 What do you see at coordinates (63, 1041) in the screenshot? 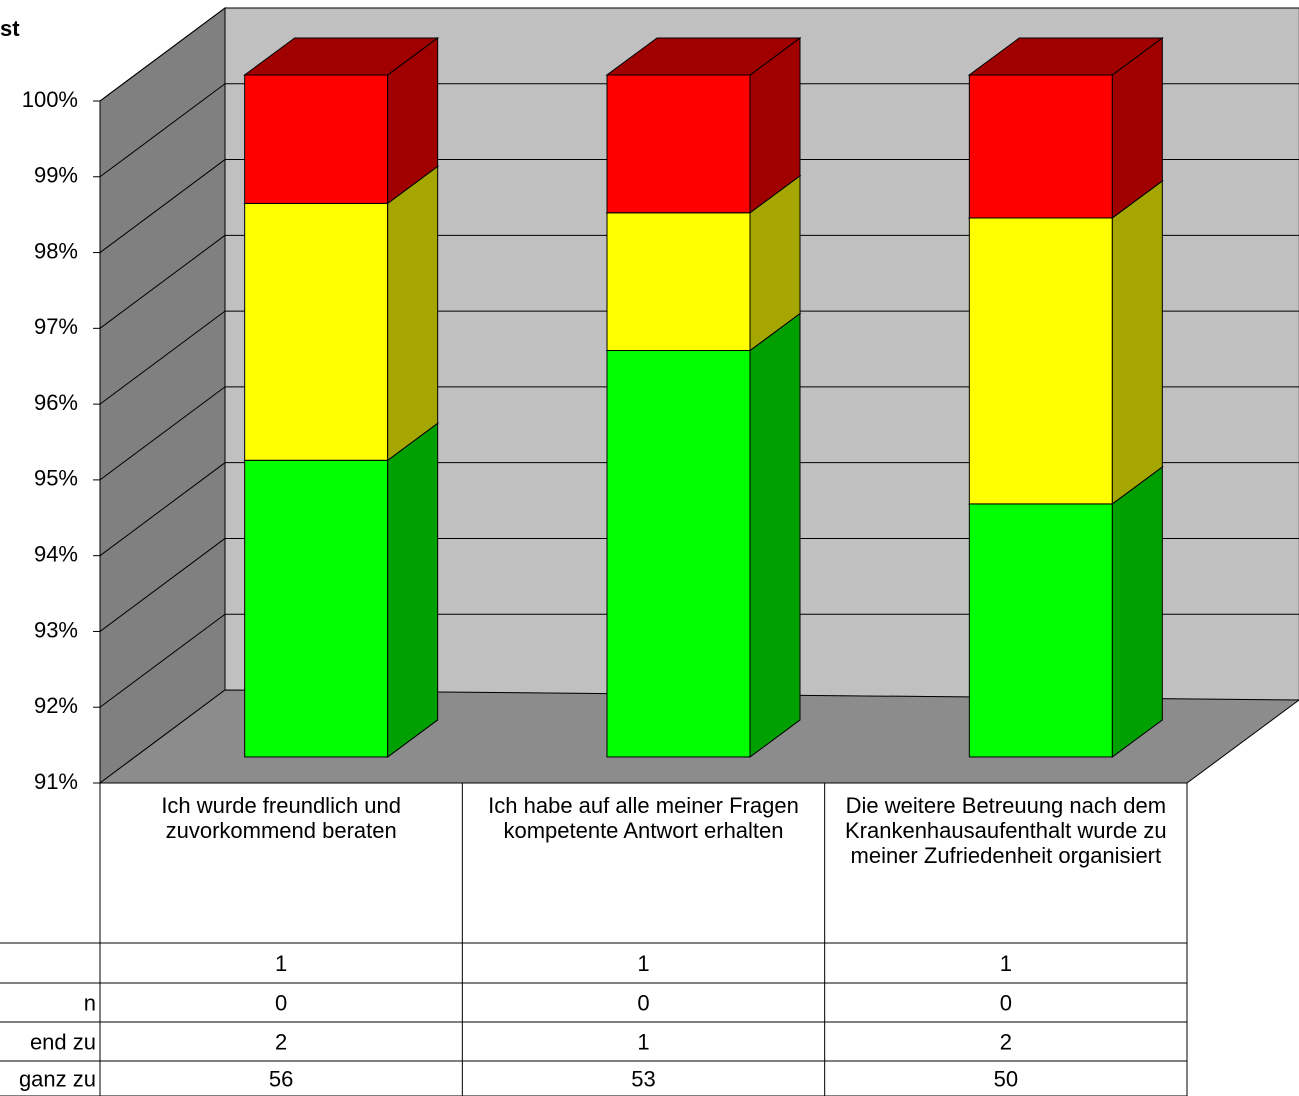
I see `row-label: end zu` at bounding box center [63, 1041].